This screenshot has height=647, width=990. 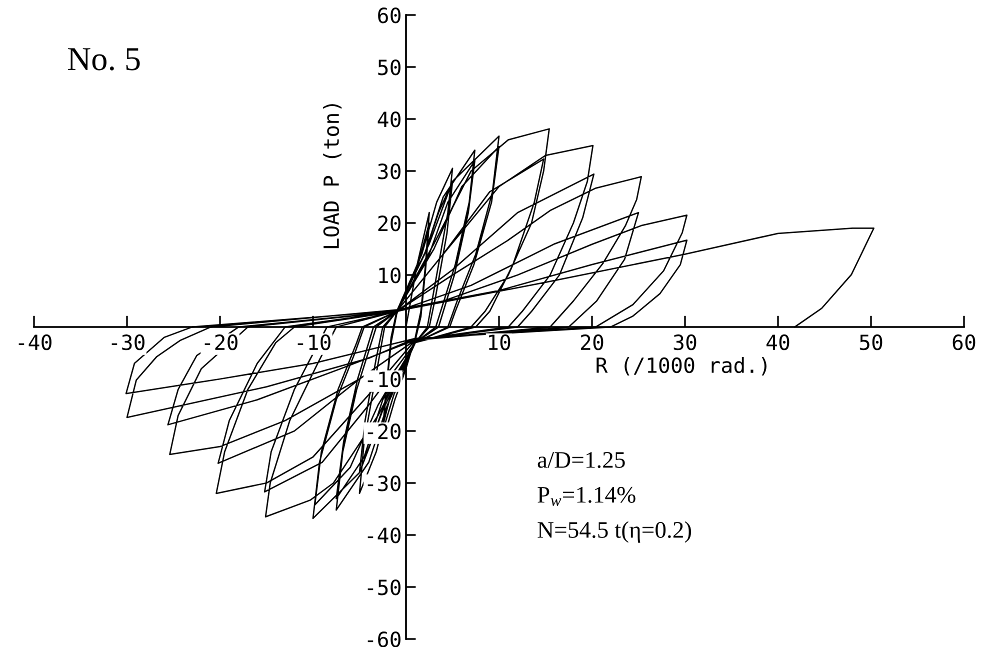 What do you see at coordinates (615, 532) in the screenshot?
I see `annotation: N=54.5 t(η=0.2)` at bounding box center [615, 532].